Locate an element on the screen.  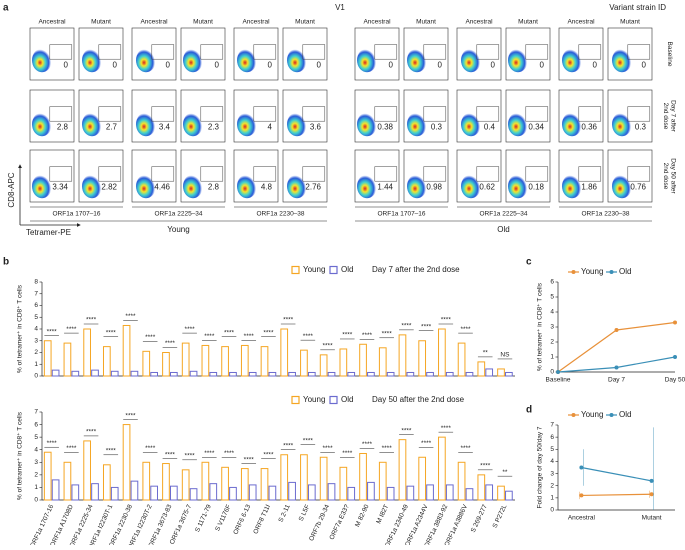
x-tick-label: ORF8 T11I is located at coordinates (262, 519).